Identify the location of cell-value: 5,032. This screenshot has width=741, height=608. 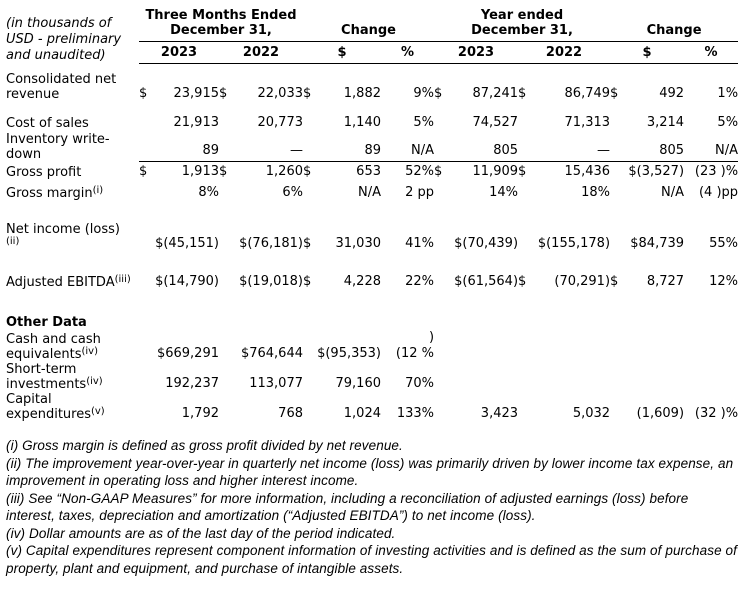
(591, 413).